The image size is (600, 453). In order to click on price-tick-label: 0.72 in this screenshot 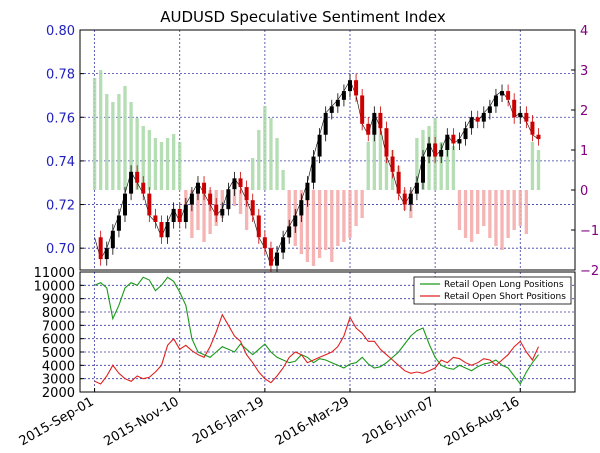, I will do `click(60, 206)`.